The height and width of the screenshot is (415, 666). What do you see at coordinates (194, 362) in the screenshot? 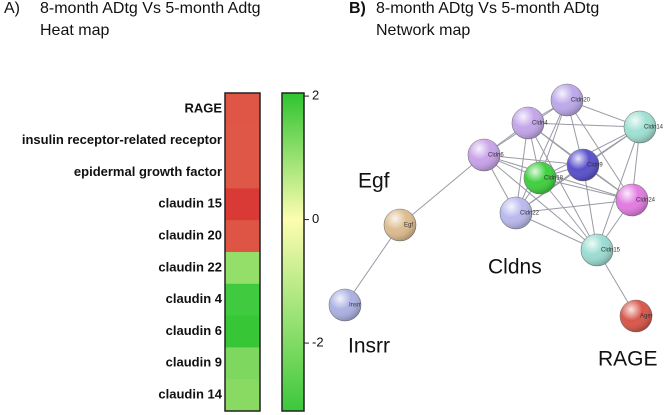
I see `row-label: claudin 9` at bounding box center [194, 362].